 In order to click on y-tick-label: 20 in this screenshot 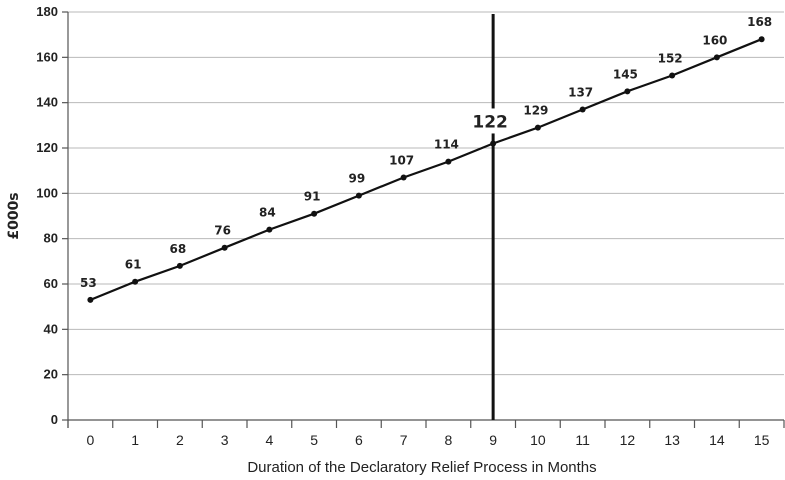, I will do `click(51, 374)`.